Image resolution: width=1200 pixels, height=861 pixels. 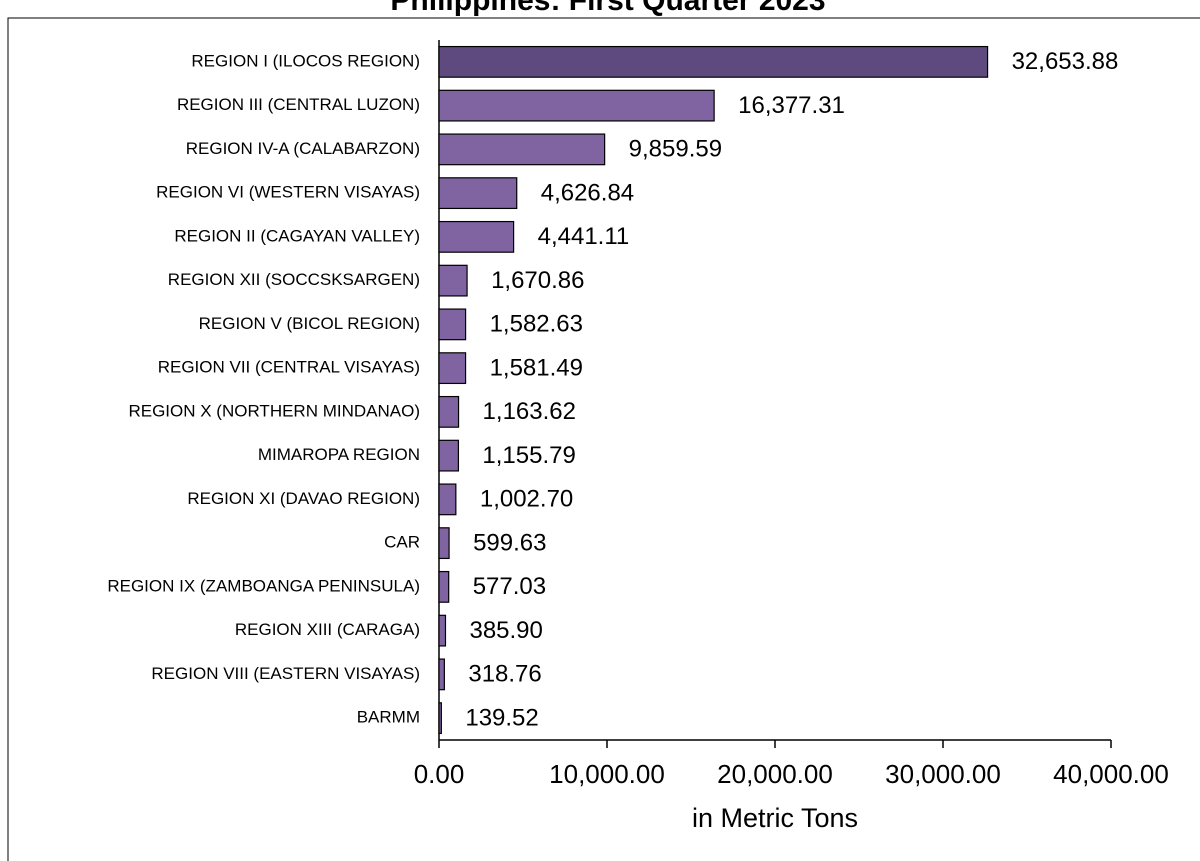 What do you see at coordinates (504, 674) in the screenshot?
I see `value-label: 318.76` at bounding box center [504, 674].